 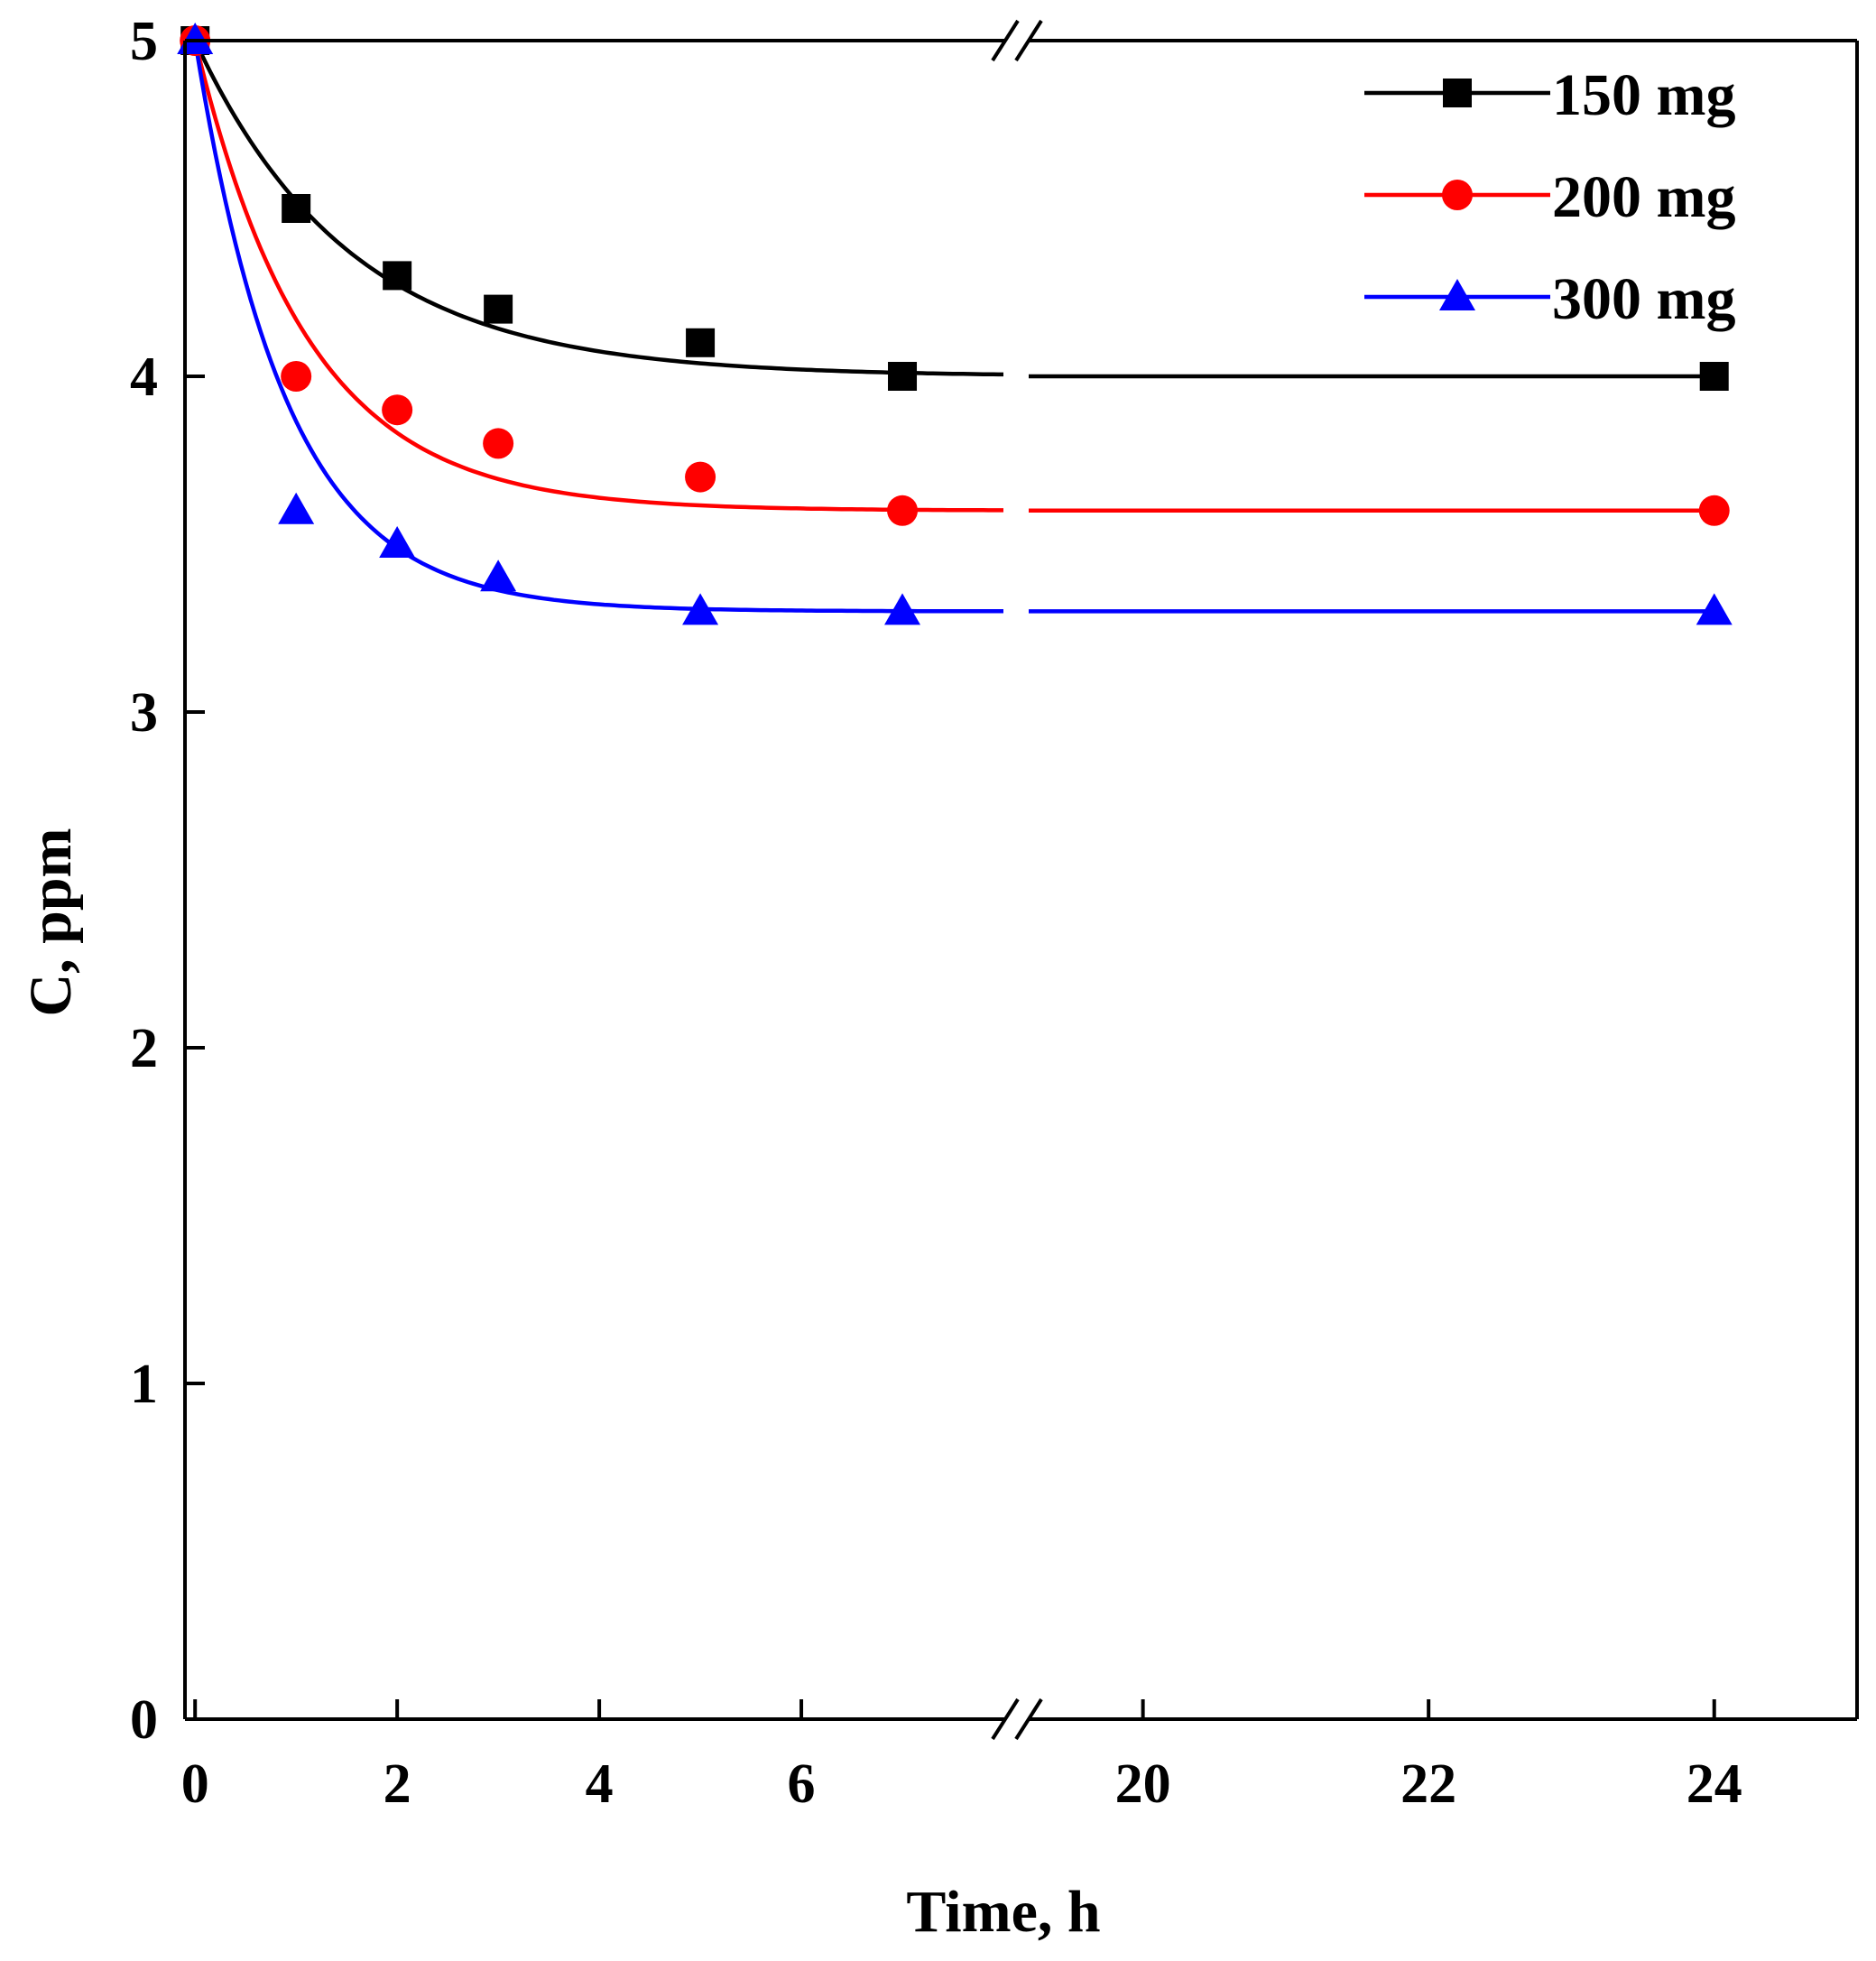 I want to click on x-tick-label: 24, so click(x=1714, y=1784).